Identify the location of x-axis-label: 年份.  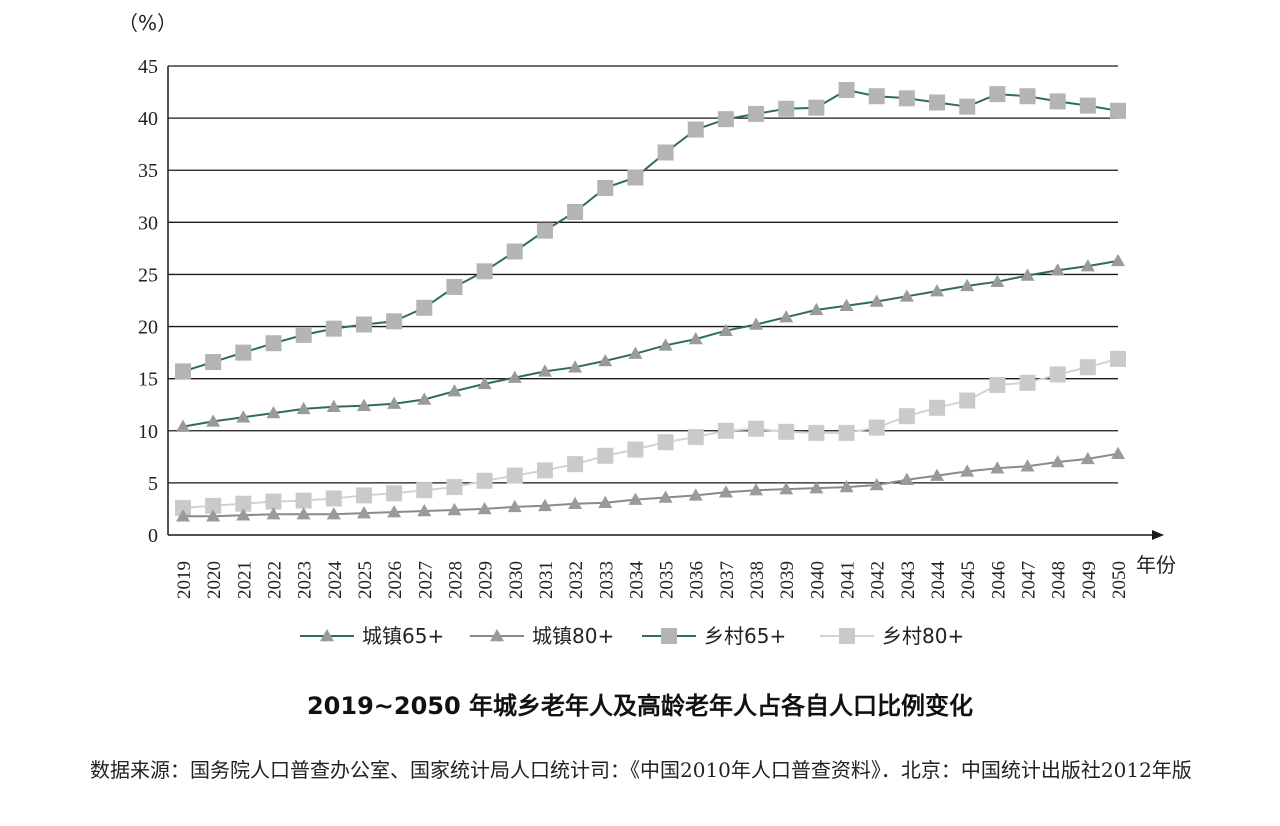
(1156, 565).